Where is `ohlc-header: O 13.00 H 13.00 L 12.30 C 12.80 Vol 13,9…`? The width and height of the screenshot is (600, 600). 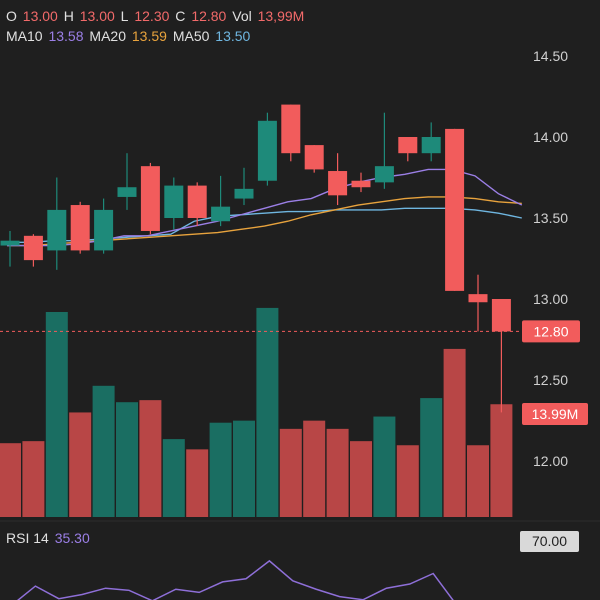 ohlc-header: O 13.00 H 13.00 L 12.30 C 12.80 Vol 13,9… is located at coordinates (156, 16).